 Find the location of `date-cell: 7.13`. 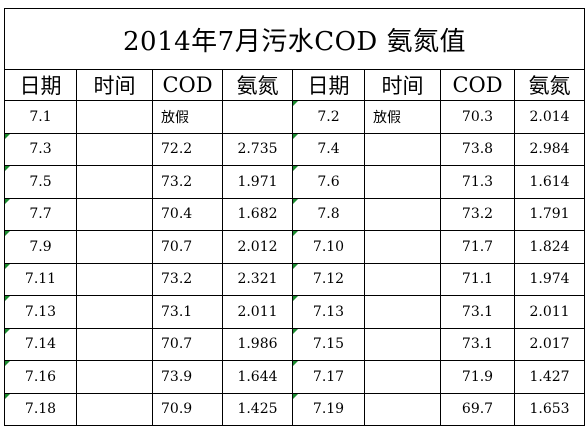

date-cell: 7.13 is located at coordinates (40, 312).